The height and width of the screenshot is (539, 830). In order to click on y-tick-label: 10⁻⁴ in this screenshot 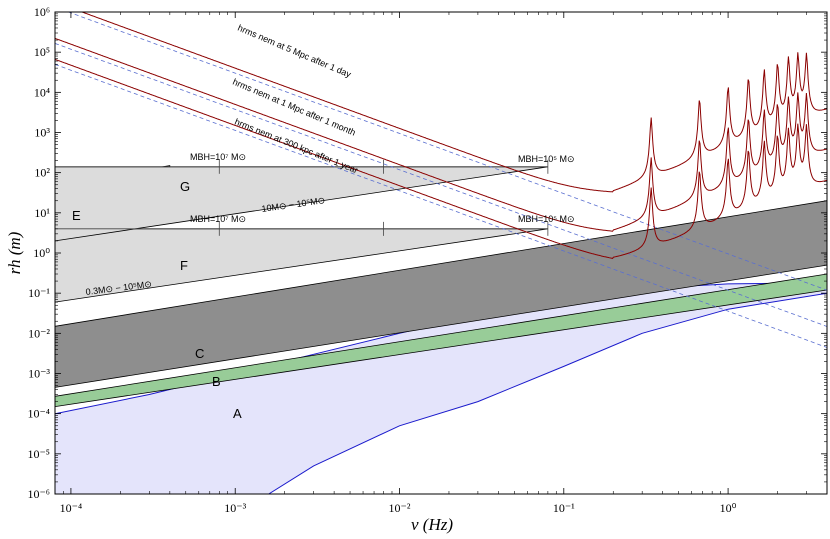, I will do `click(38, 414)`.